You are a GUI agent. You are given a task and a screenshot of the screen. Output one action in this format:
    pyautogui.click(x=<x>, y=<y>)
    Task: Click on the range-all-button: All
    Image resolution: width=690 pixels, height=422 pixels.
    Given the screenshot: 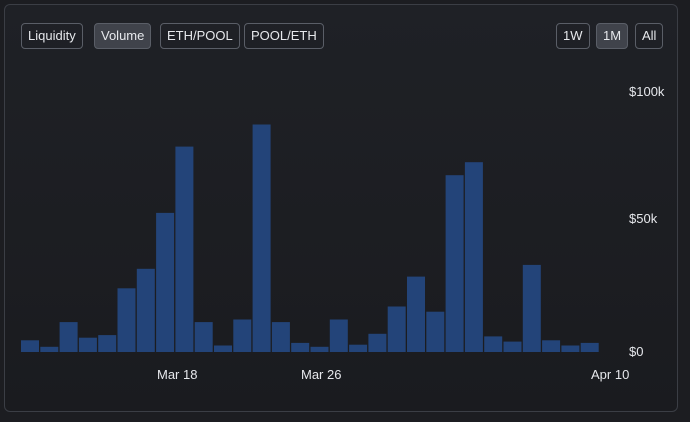 What is the action you would take?
    pyautogui.click(x=649, y=36)
    